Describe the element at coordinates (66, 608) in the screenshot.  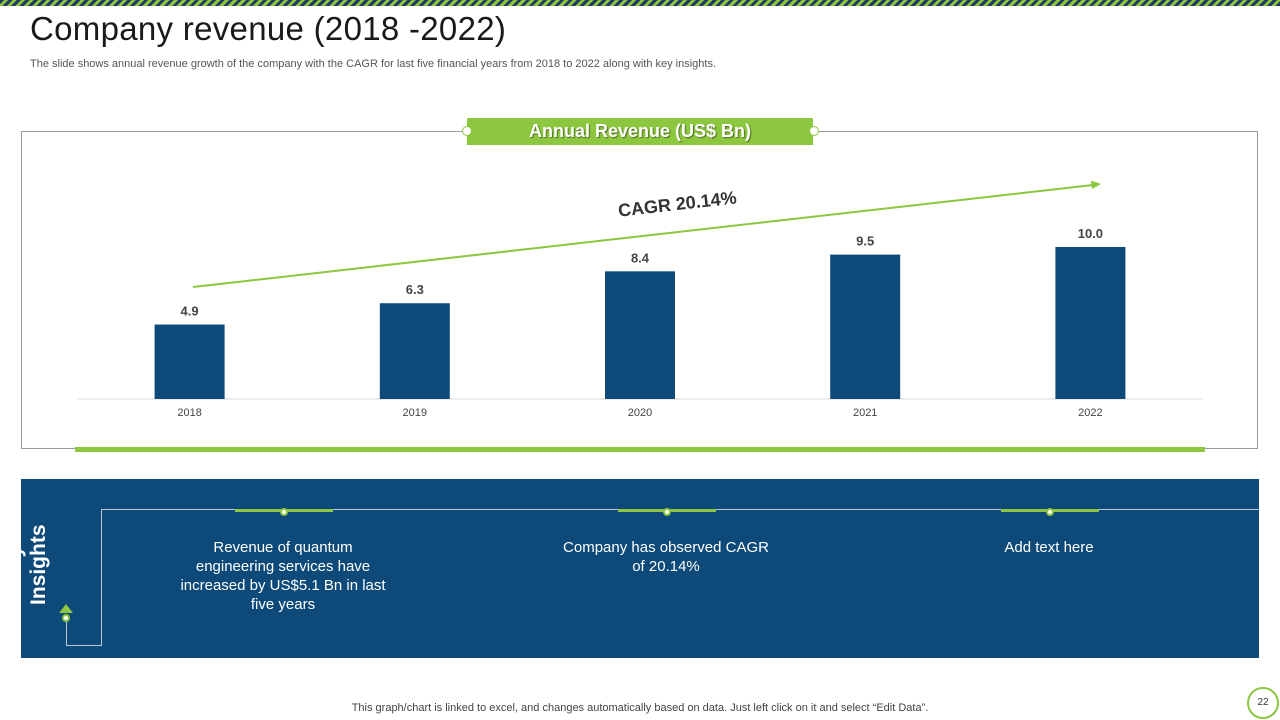
I see `up-arrow-icon` at that location.